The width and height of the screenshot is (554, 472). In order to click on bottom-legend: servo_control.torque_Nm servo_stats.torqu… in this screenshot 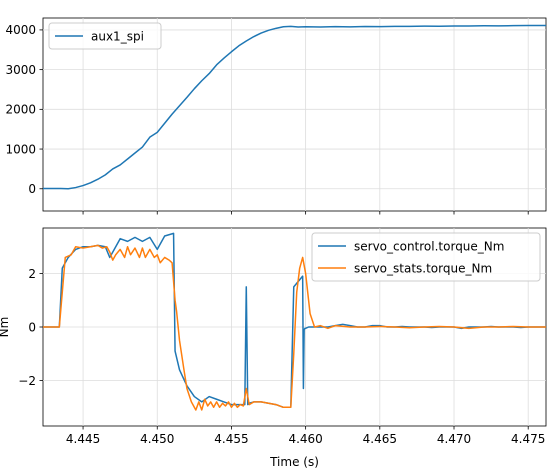, I will do `click(426, 257)`.